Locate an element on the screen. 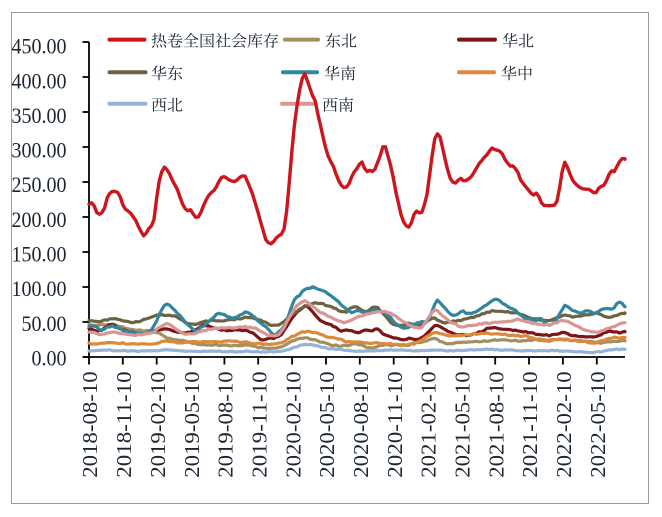 Image resolution: width=662 pixels, height=517 pixels. svg-text: 2018-11-10 is located at coordinates (124, 424).